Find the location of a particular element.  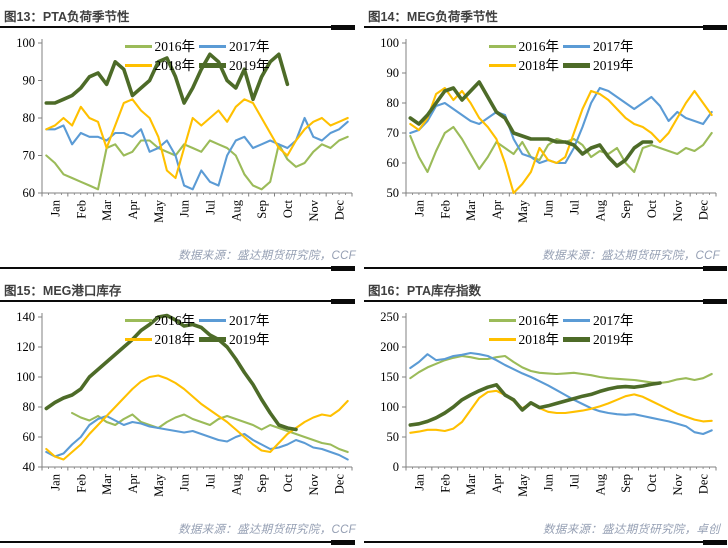

source-note: 数据来源：盛达期货研究院，卓创 is located at coordinates (631, 530).